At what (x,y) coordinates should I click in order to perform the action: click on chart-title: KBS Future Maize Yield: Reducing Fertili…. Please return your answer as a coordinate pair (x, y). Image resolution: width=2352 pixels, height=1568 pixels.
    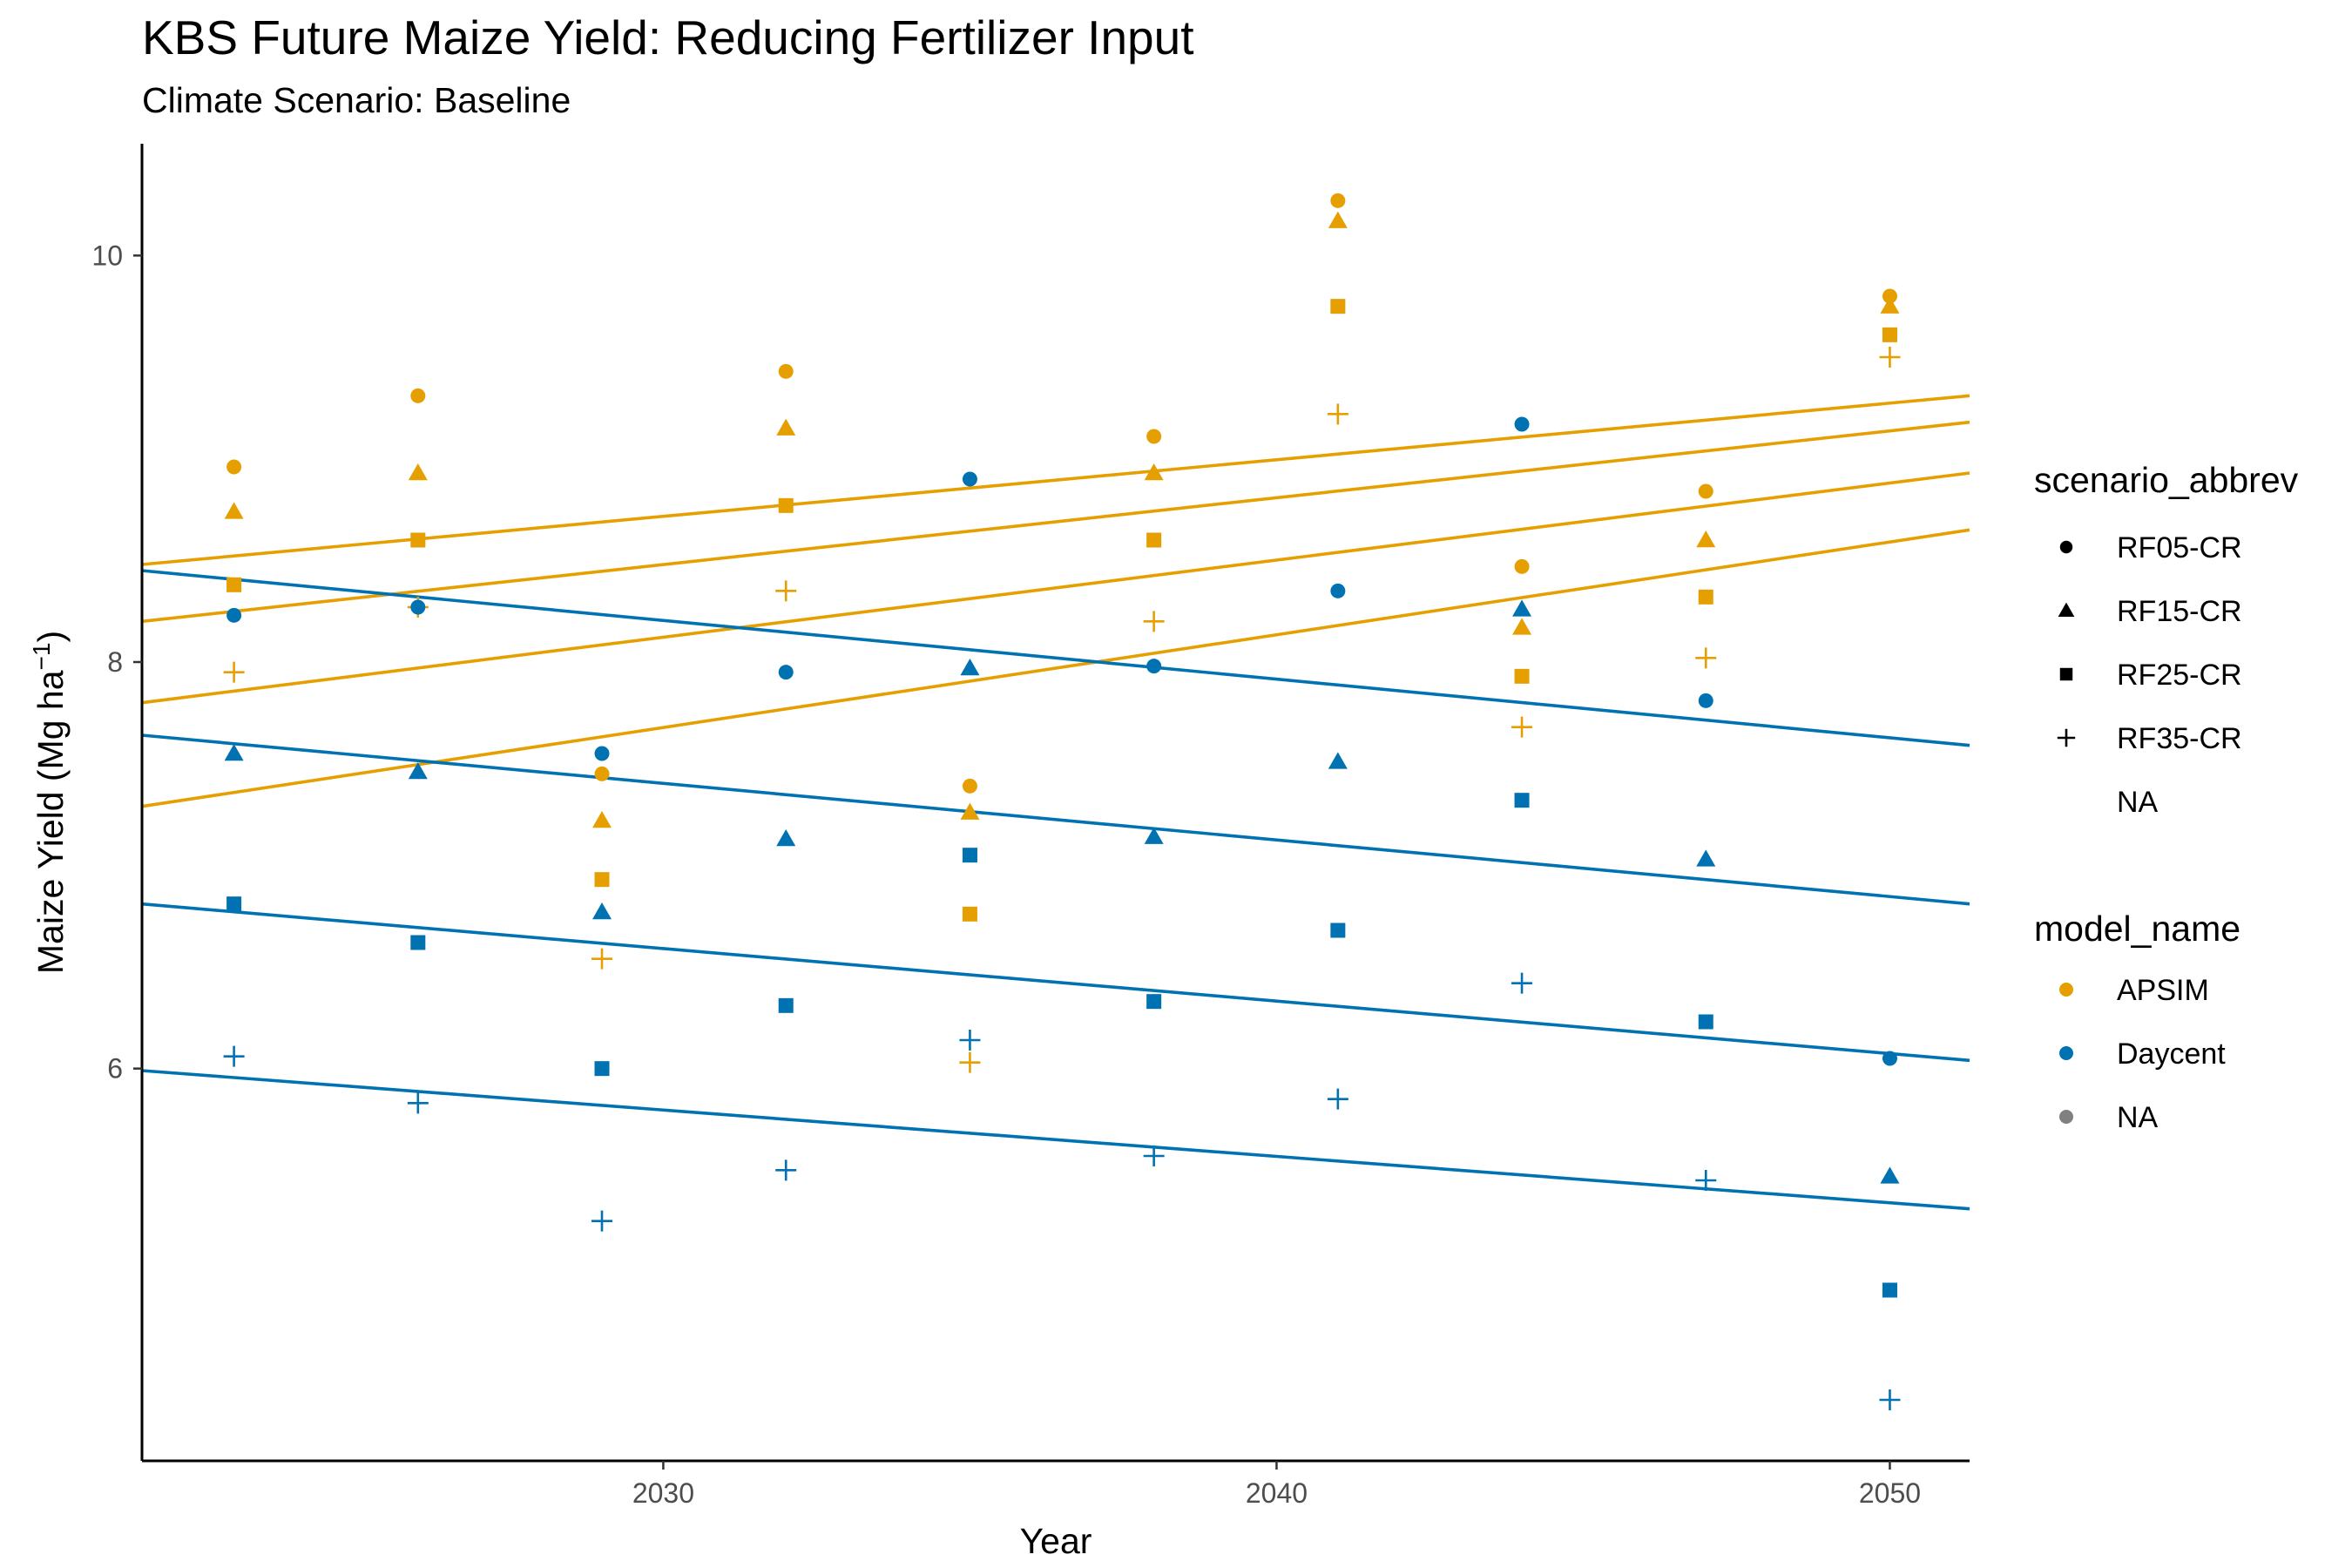
    Looking at the image, I should click on (668, 37).